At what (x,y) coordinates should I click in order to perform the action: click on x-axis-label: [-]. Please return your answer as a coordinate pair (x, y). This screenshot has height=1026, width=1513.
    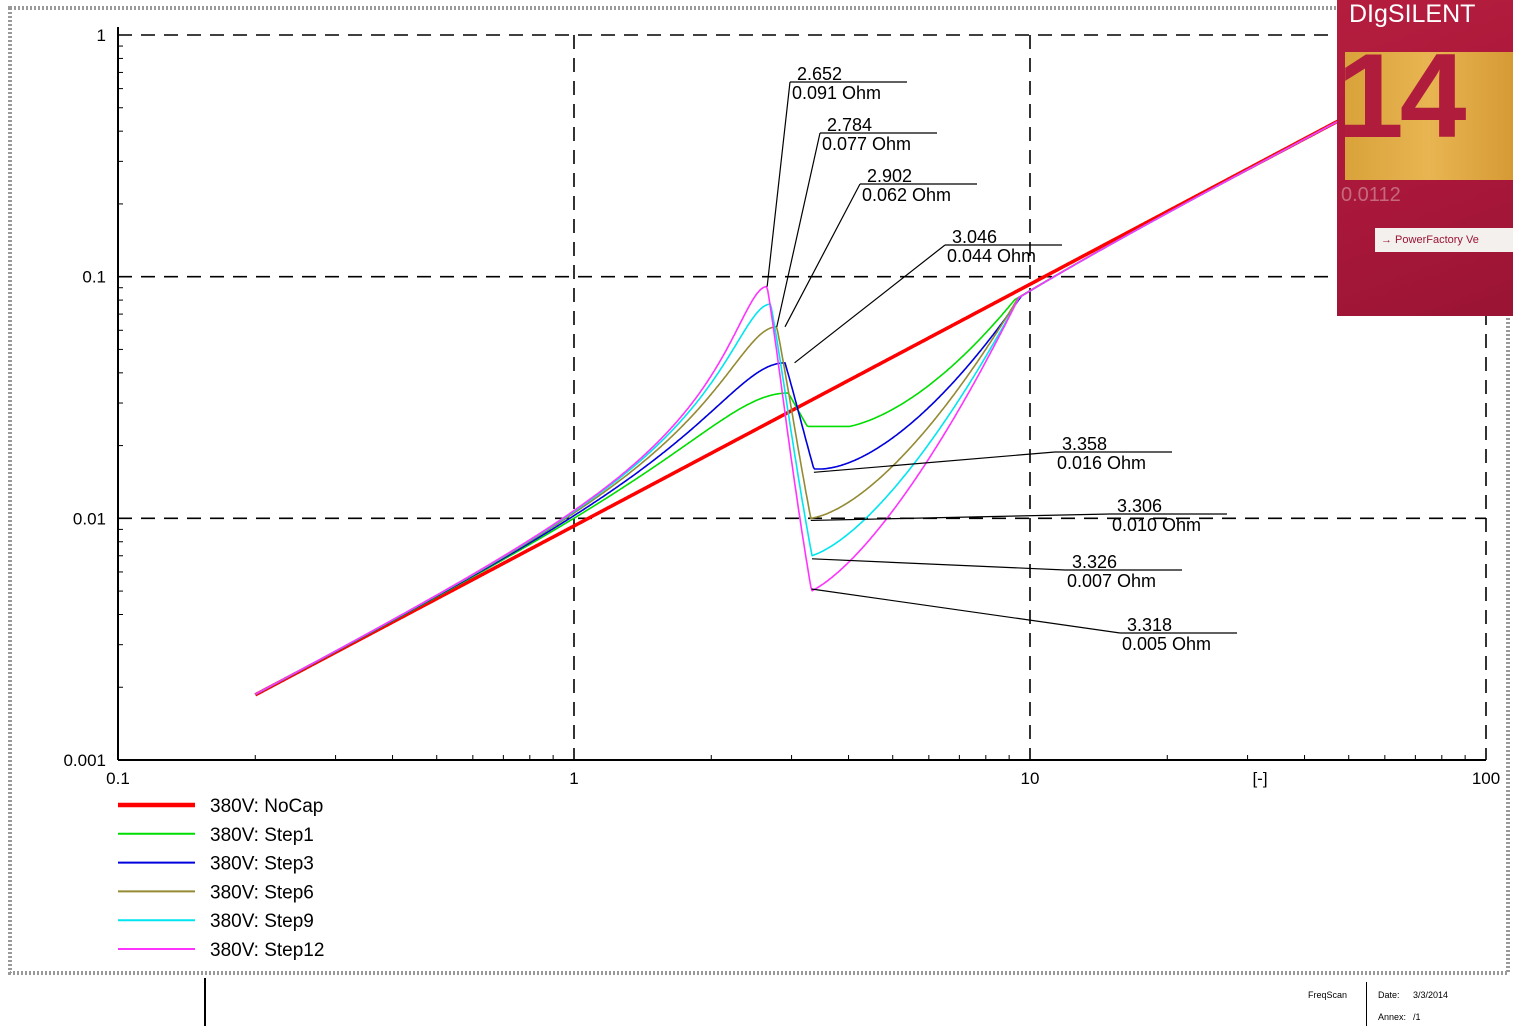
    Looking at the image, I should click on (1259, 778).